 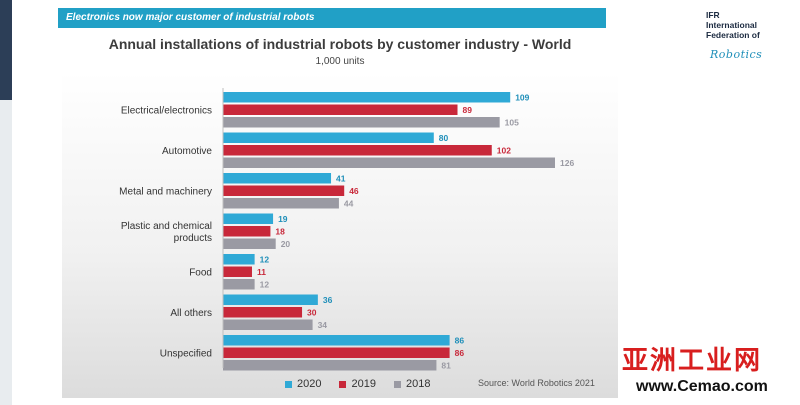 I want to click on watermark: 亚洲工业网 www.Cemao.com, so click(x=710, y=370).